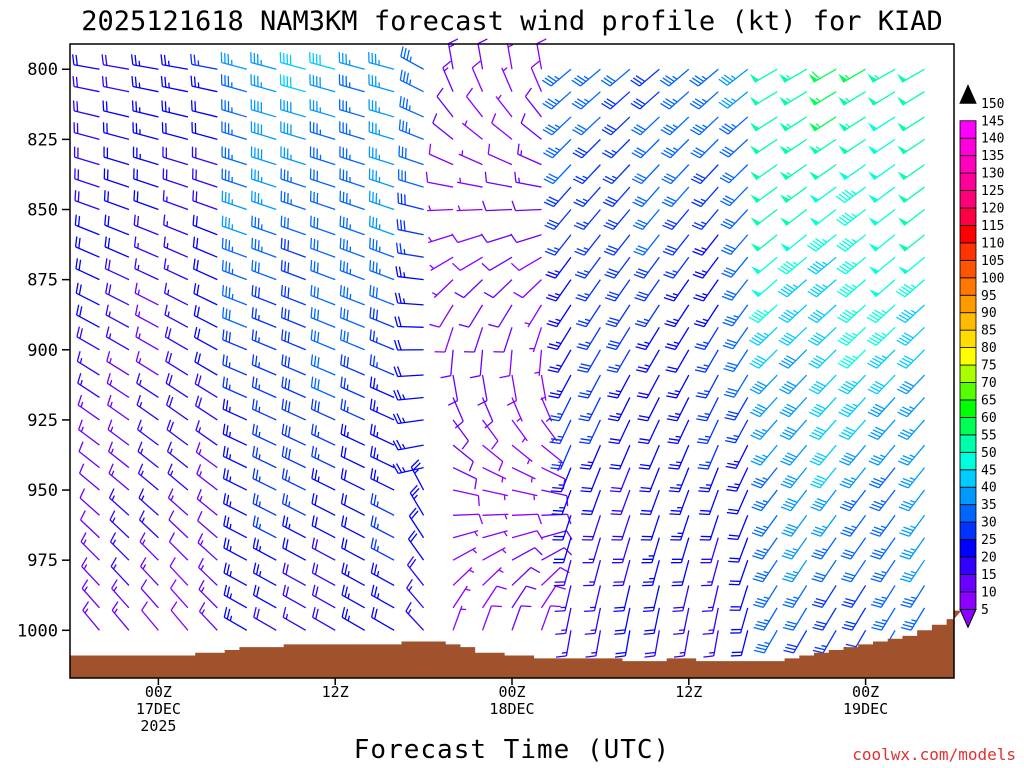  I want to click on colorbar-label: 45, so click(989, 470).